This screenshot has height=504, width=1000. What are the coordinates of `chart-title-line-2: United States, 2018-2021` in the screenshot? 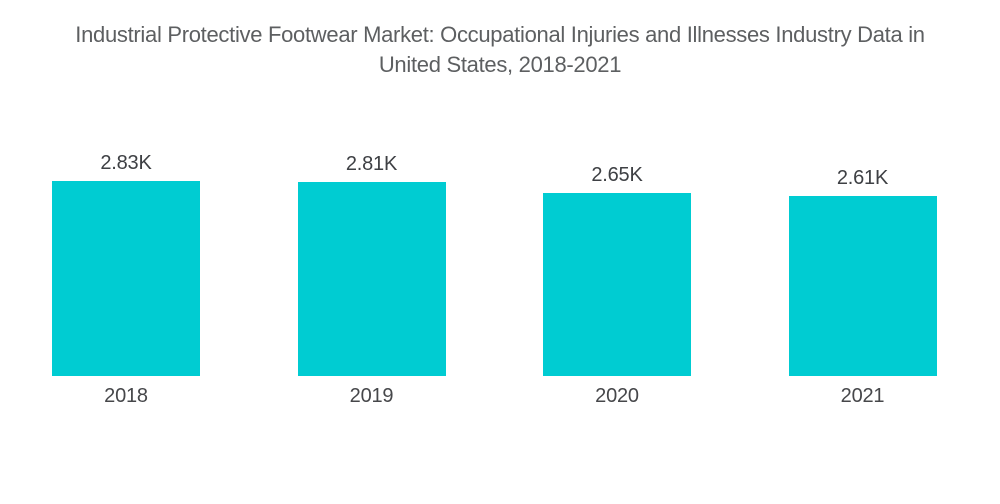 It's located at (500, 64).